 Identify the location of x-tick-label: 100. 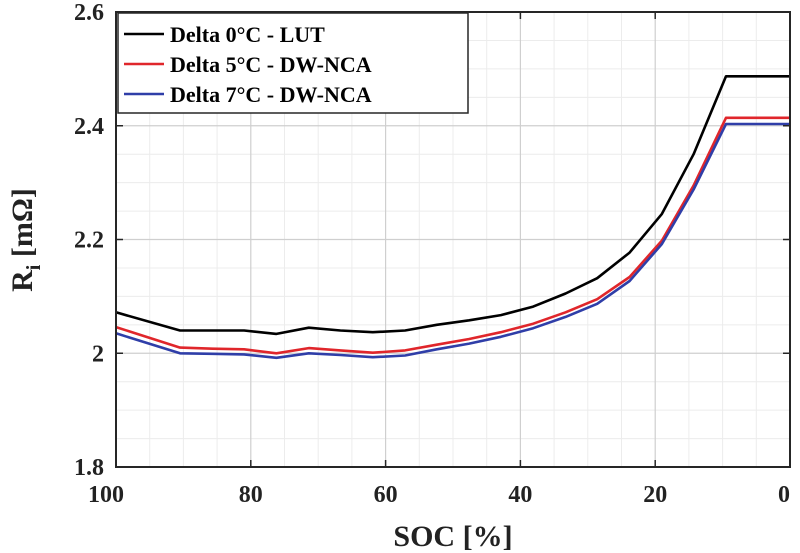
(106, 495).